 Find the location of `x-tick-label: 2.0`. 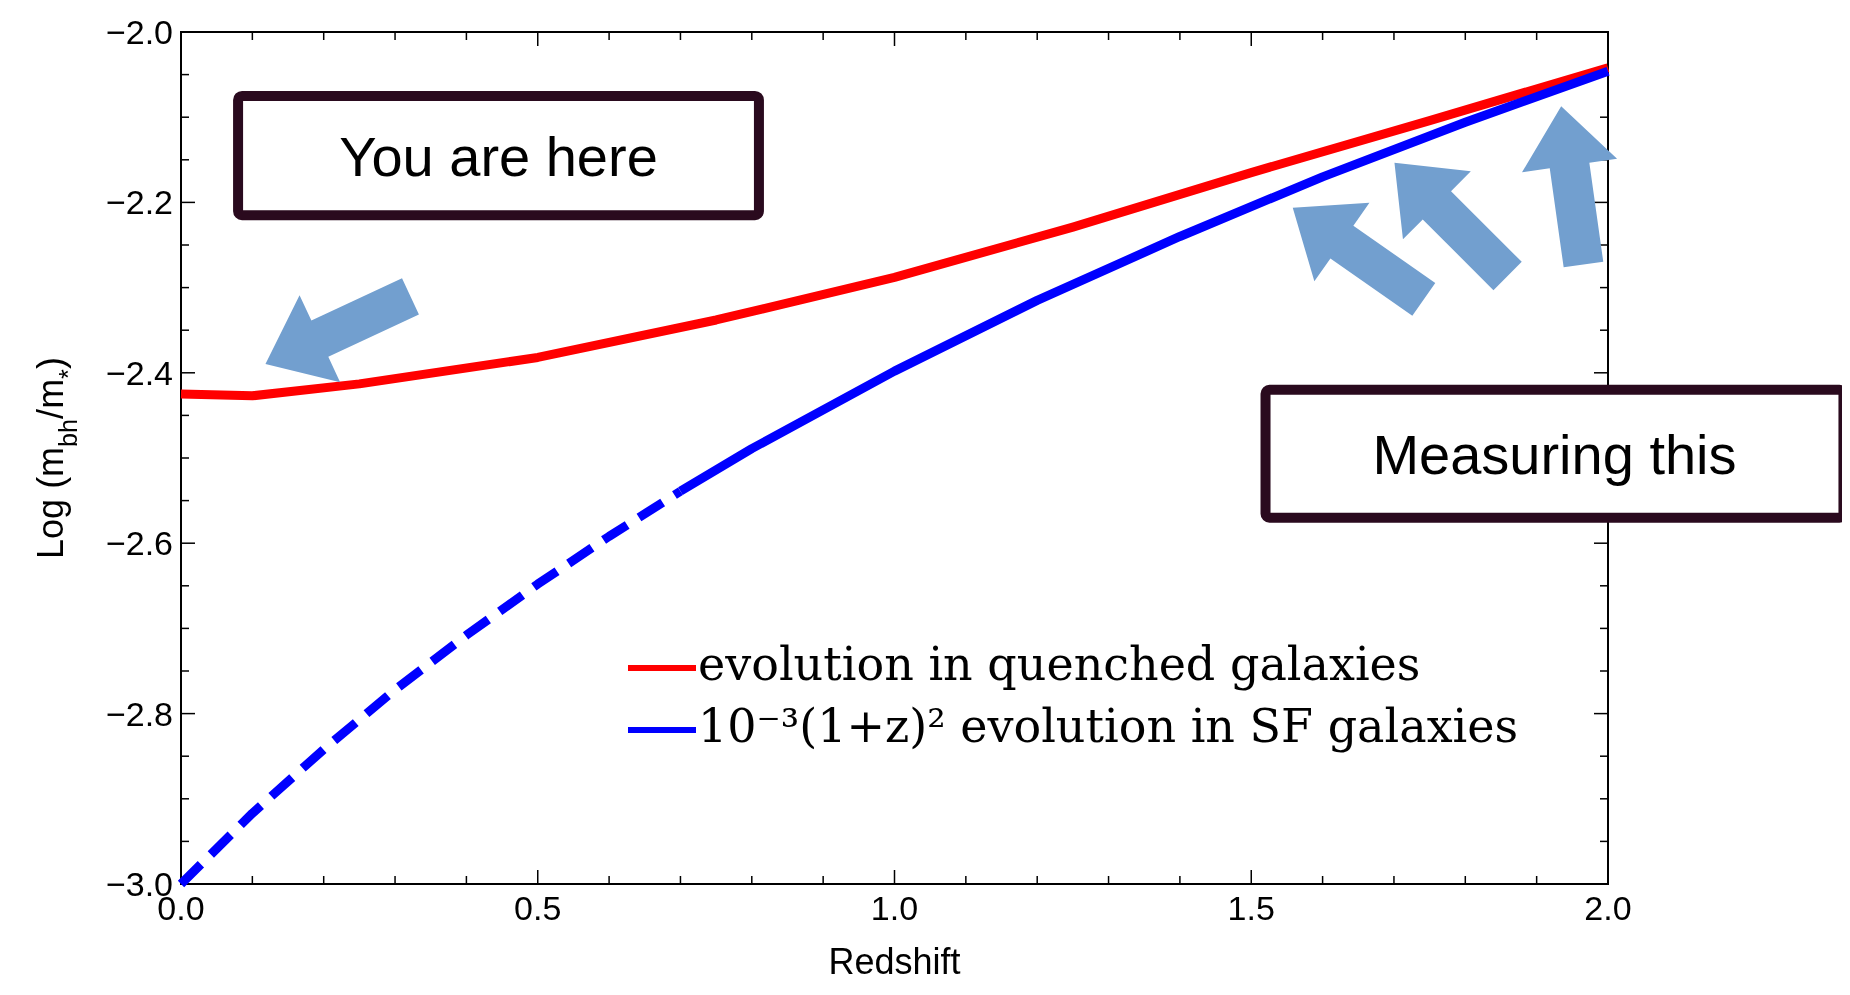

x-tick-label: 2.0 is located at coordinates (1608, 908).